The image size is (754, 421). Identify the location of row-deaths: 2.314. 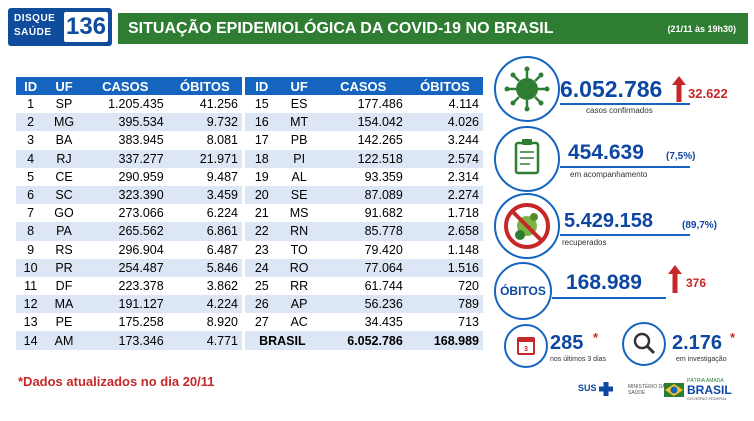
(463, 176).